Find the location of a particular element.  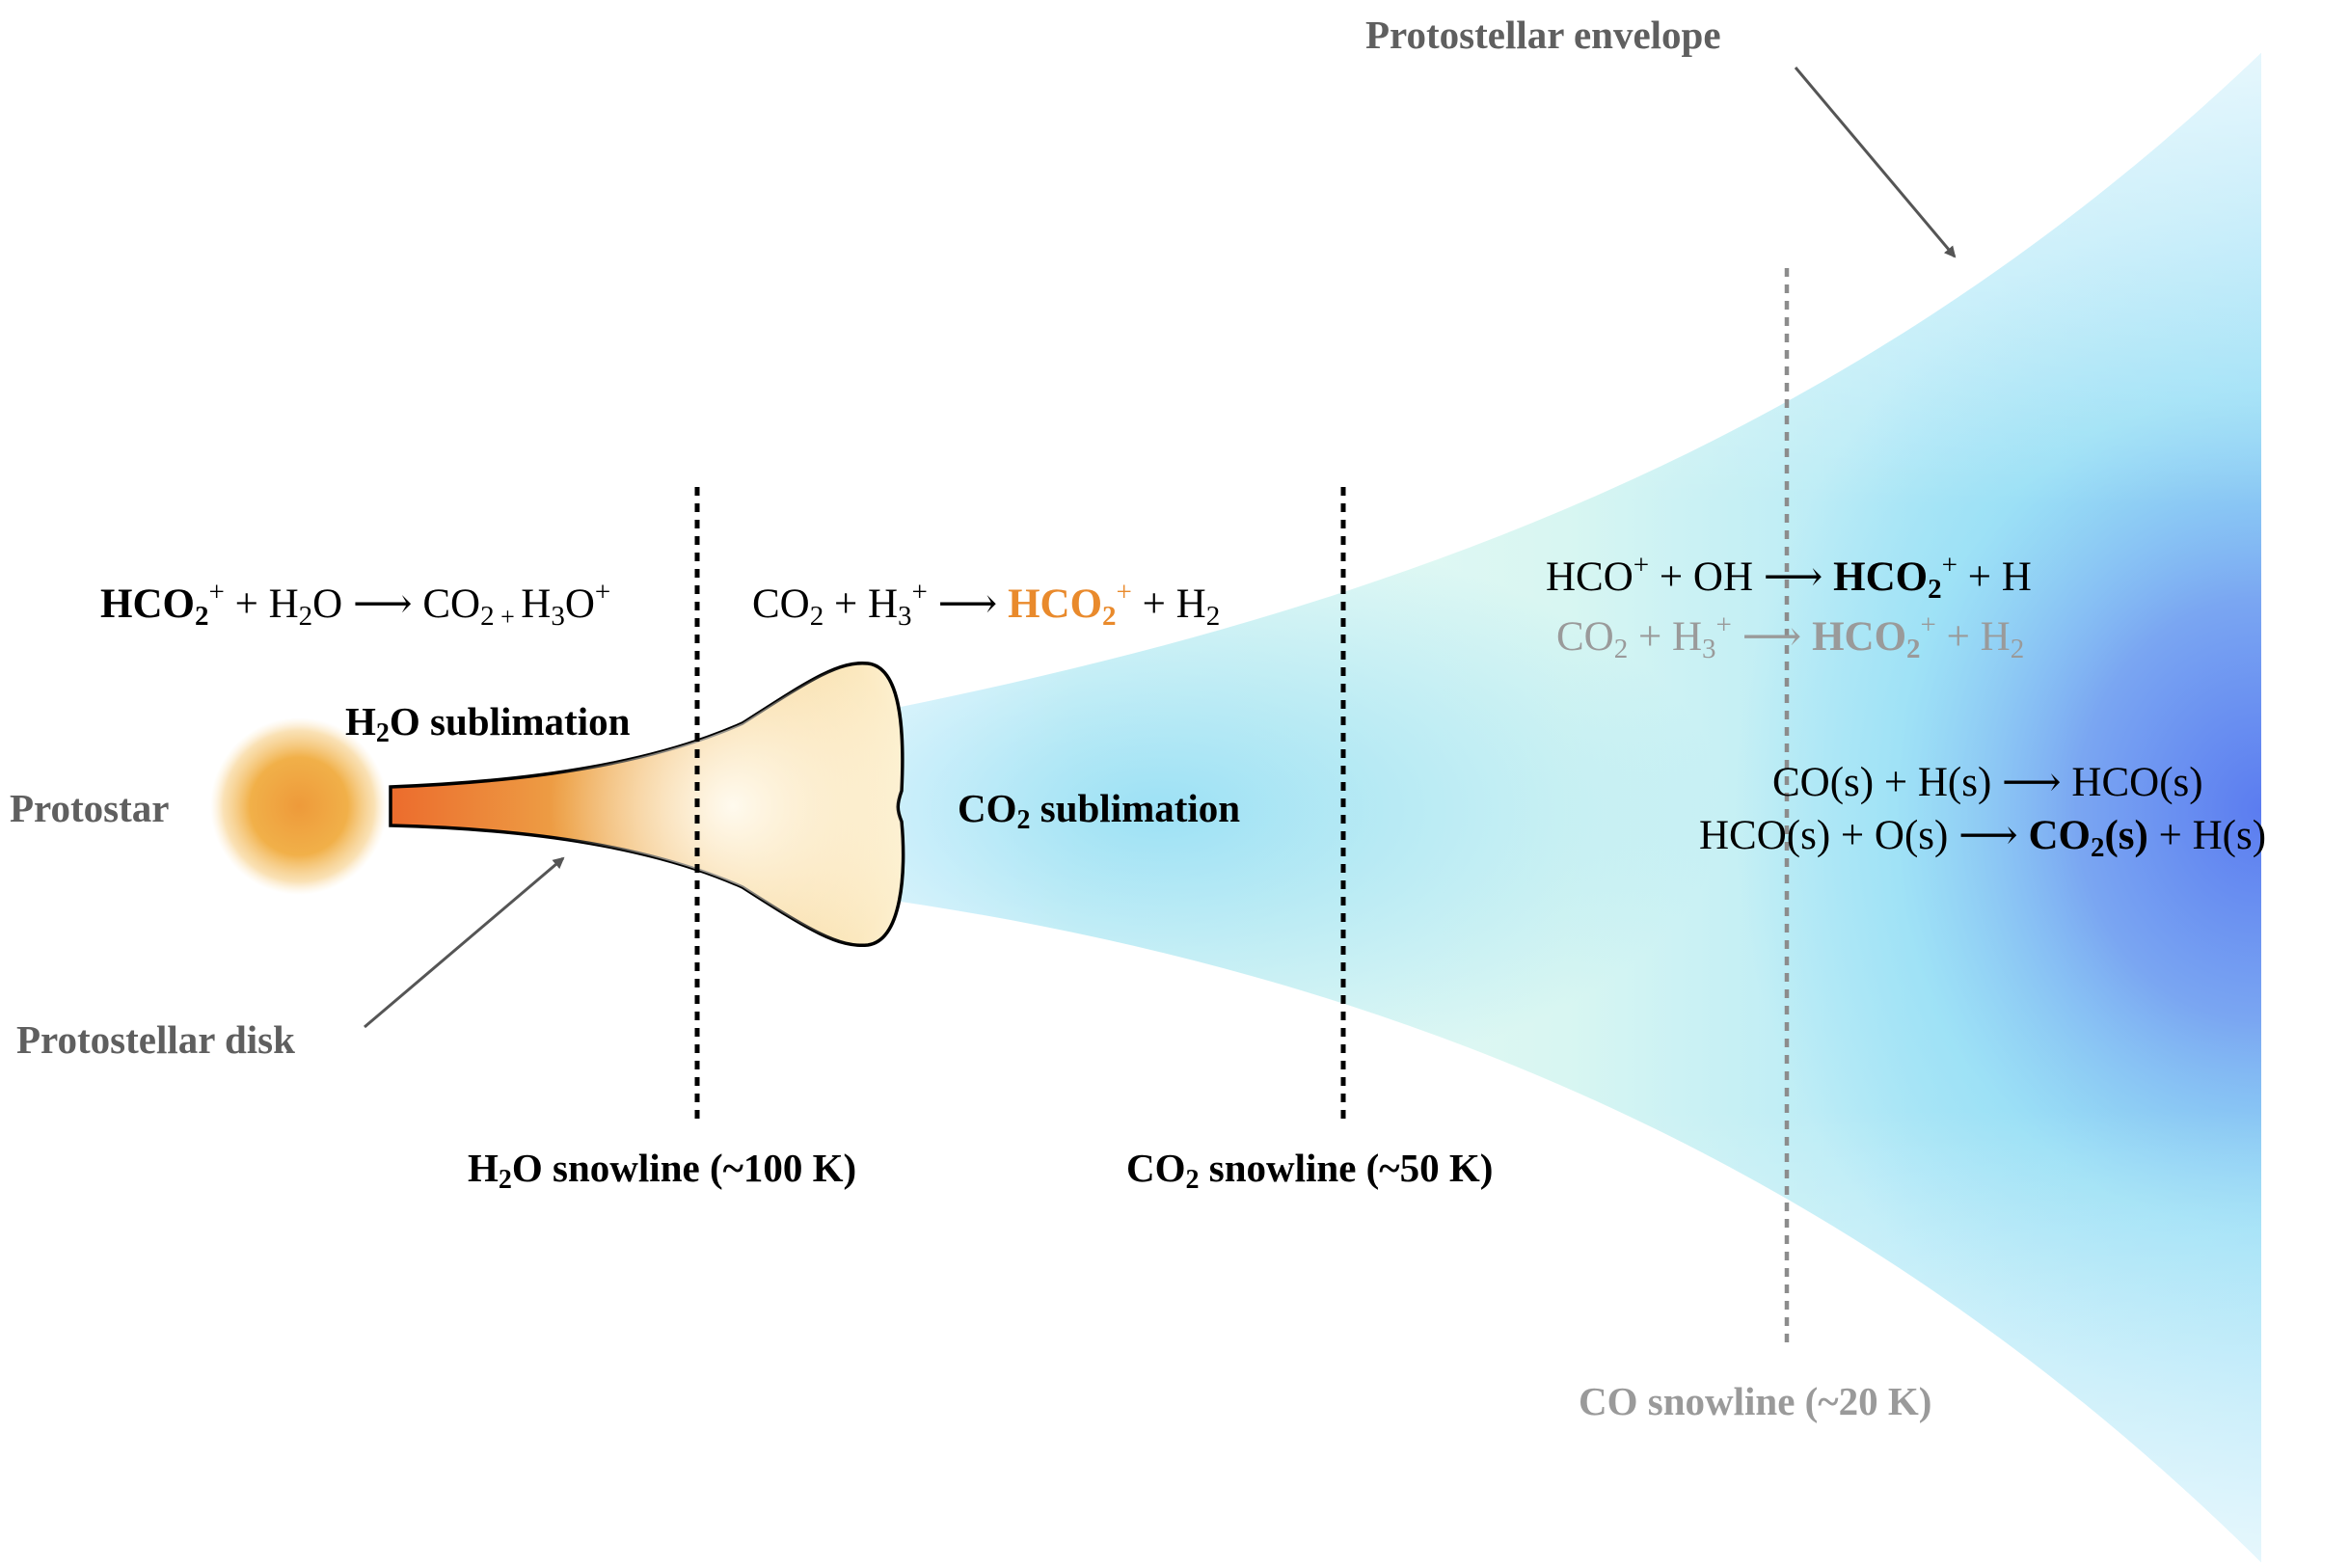

reaction-co2-protonation: CO2 + H3+ ⟶ HCO2+ + H2 is located at coordinates (986, 605).